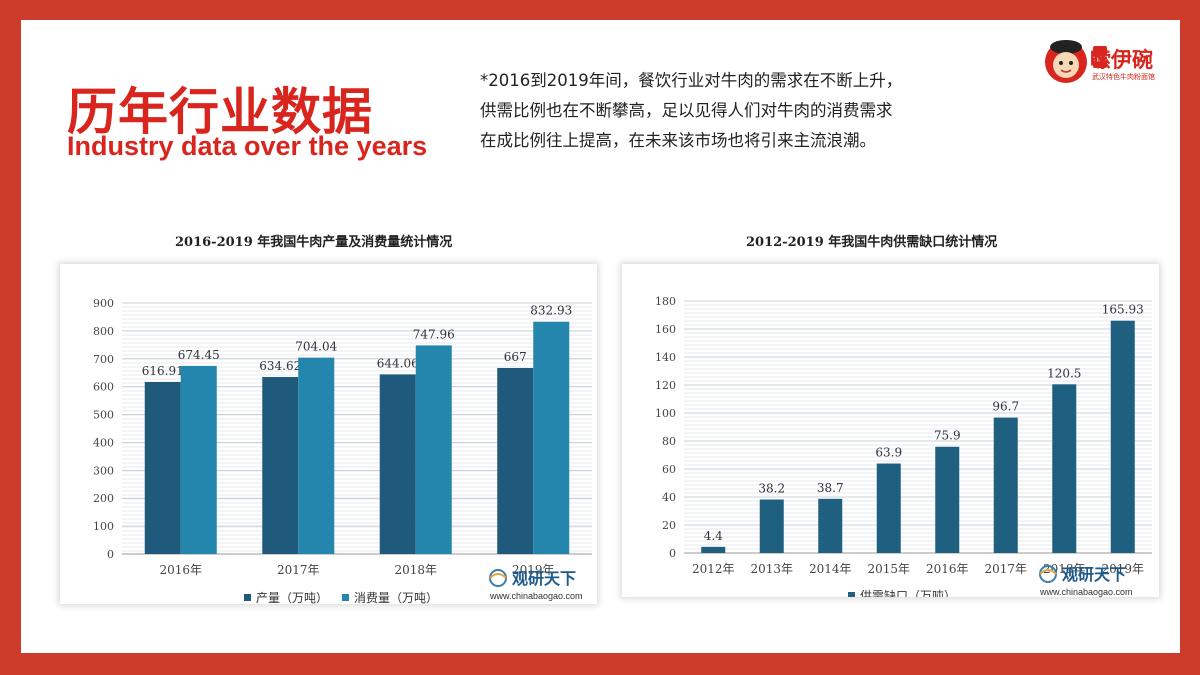  I want to click on y-tick-label: 600, so click(103, 387).